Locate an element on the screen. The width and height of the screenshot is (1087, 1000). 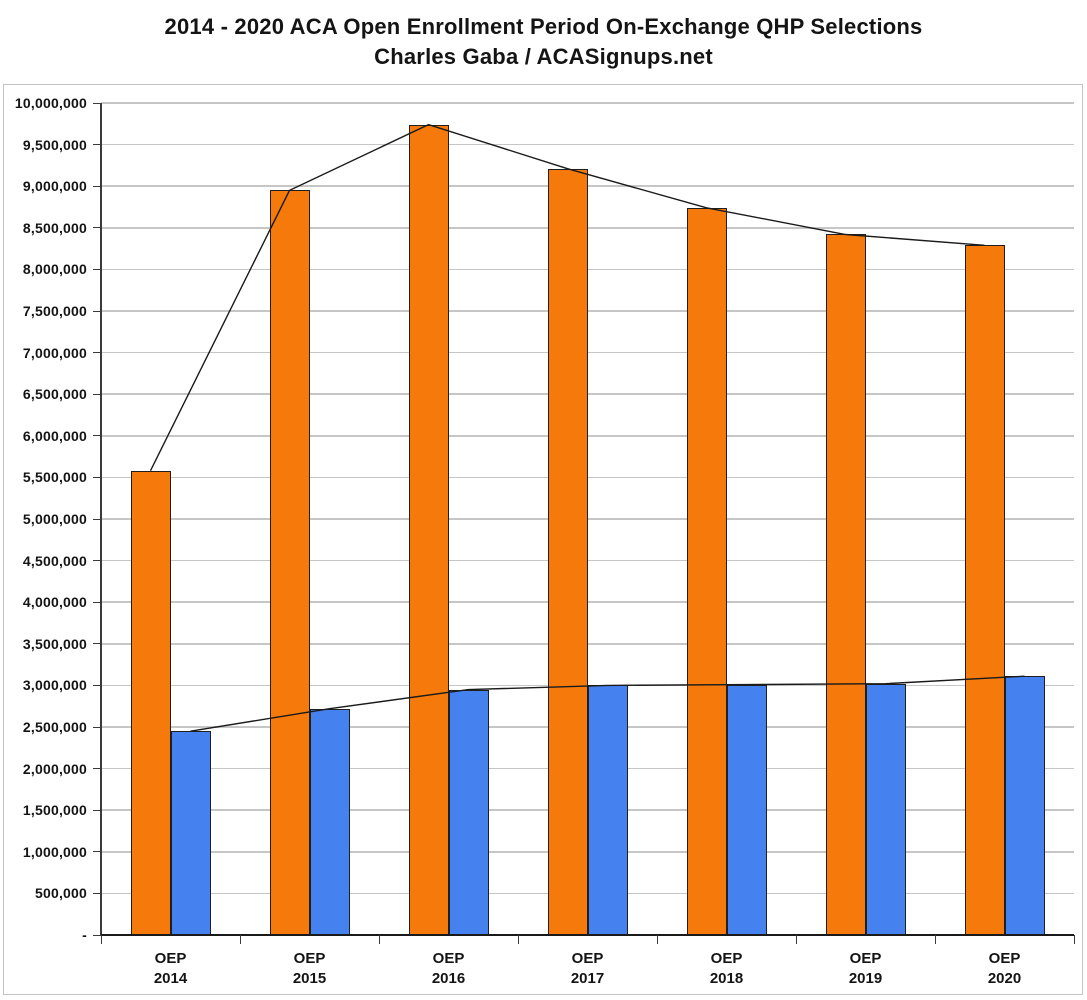
bar-blue-bars-2017 is located at coordinates (607, 810).